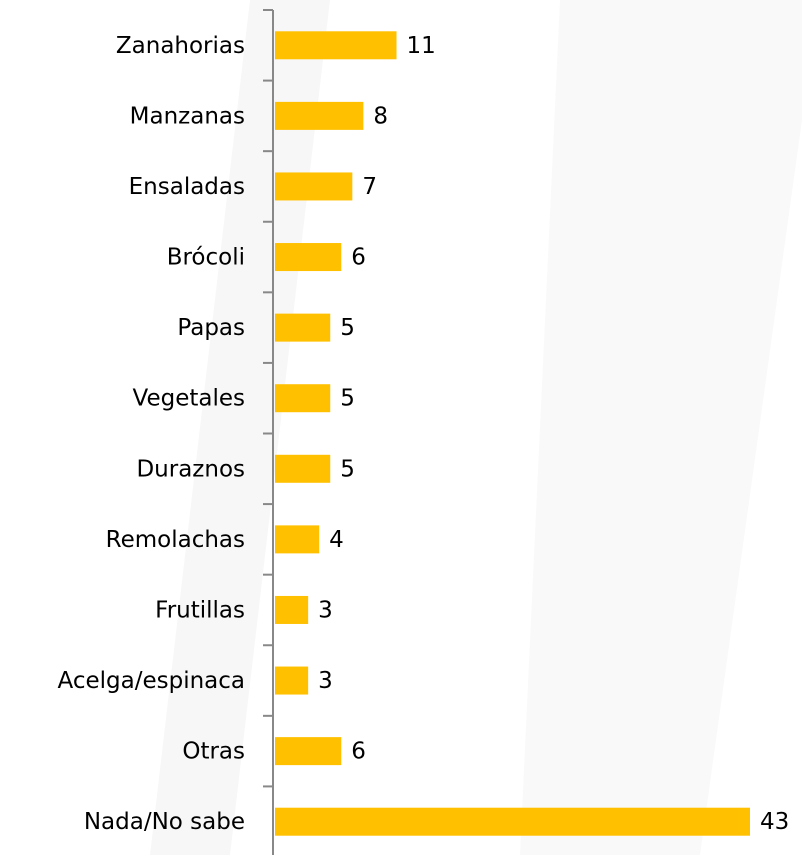 The height and width of the screenshot is (855, 802). Describe the element at coordinates (187, 187) in the screenshot. I see `category-label: Ensaladas` at that location.